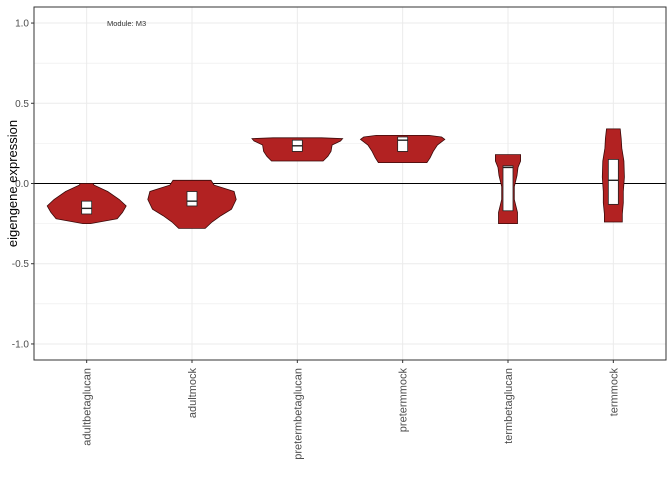 The width and height of the screenshot is (672, 480). I want to click on box-adultbetaglucan, so click(87, 207).